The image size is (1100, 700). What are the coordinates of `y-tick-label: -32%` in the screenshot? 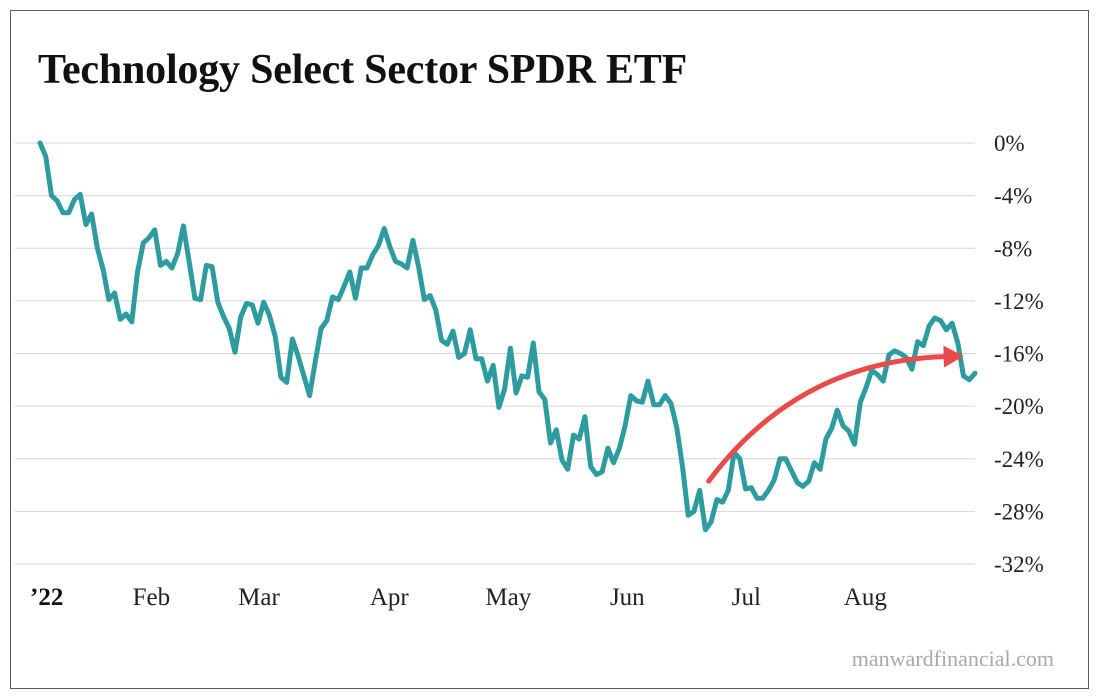 It's located at (1019, 564).